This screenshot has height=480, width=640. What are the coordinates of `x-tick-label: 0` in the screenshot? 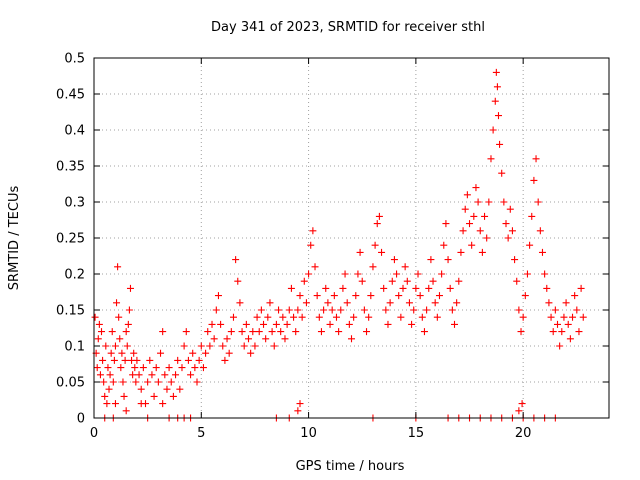 It's located at (94, 433).